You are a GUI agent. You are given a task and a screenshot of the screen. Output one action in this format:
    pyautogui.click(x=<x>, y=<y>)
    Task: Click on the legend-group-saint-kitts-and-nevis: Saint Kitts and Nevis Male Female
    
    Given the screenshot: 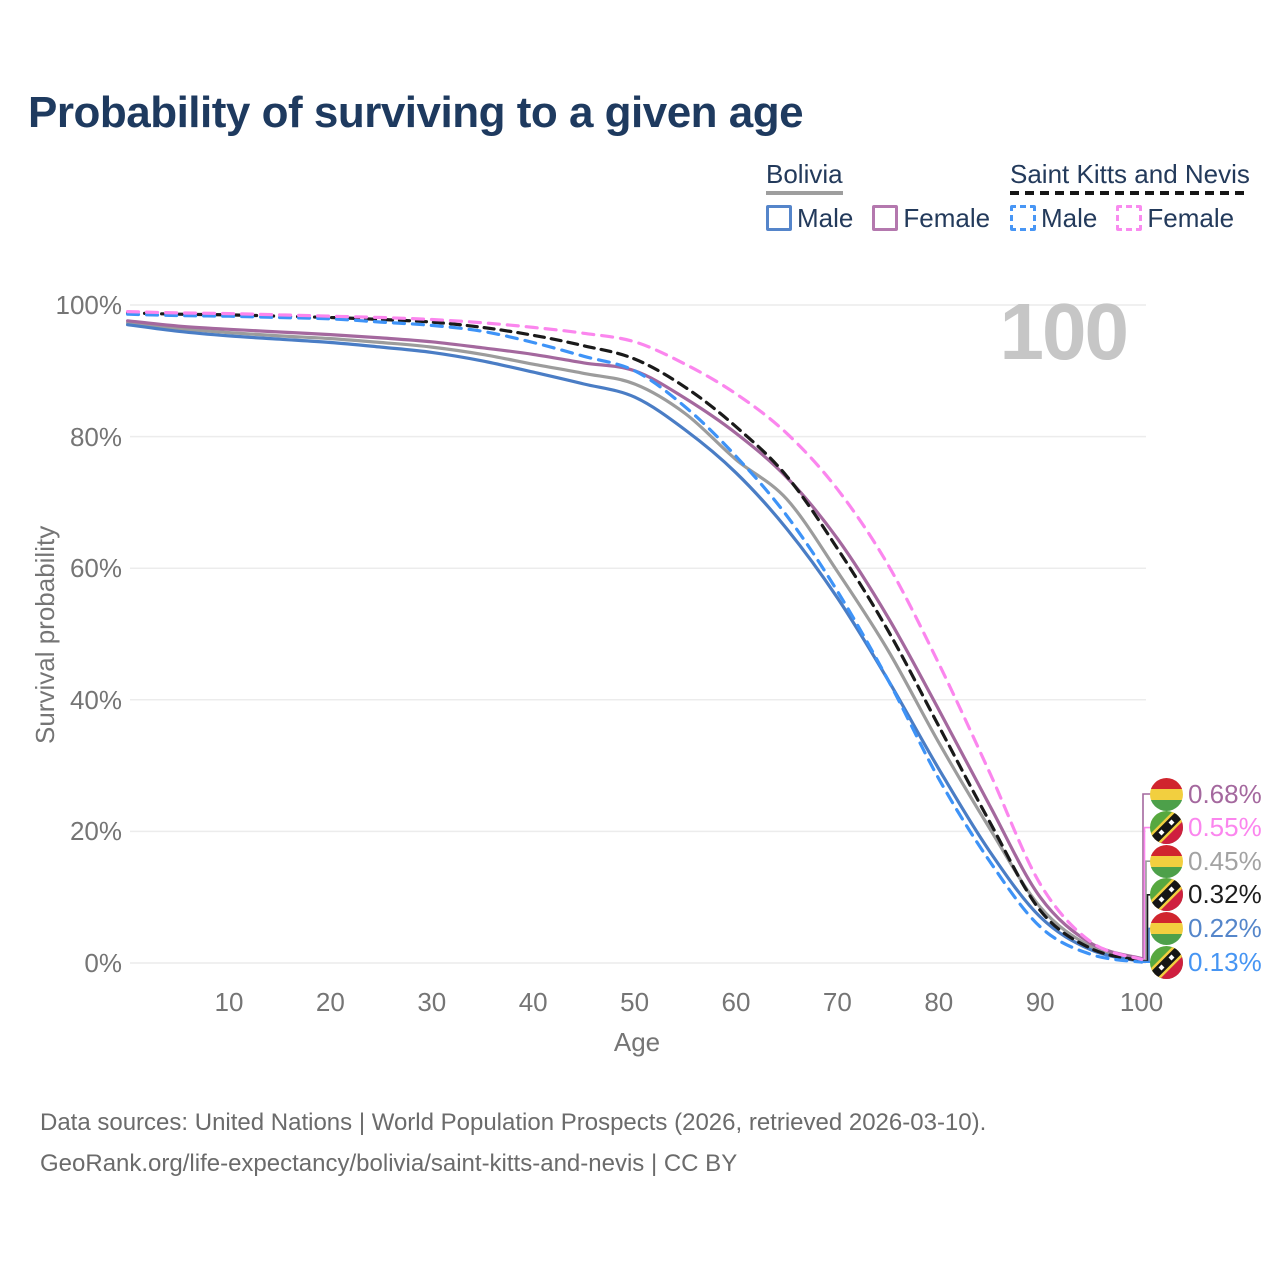 What is the action you would take?
    pyautogui.click(x=1131, y=196)
    